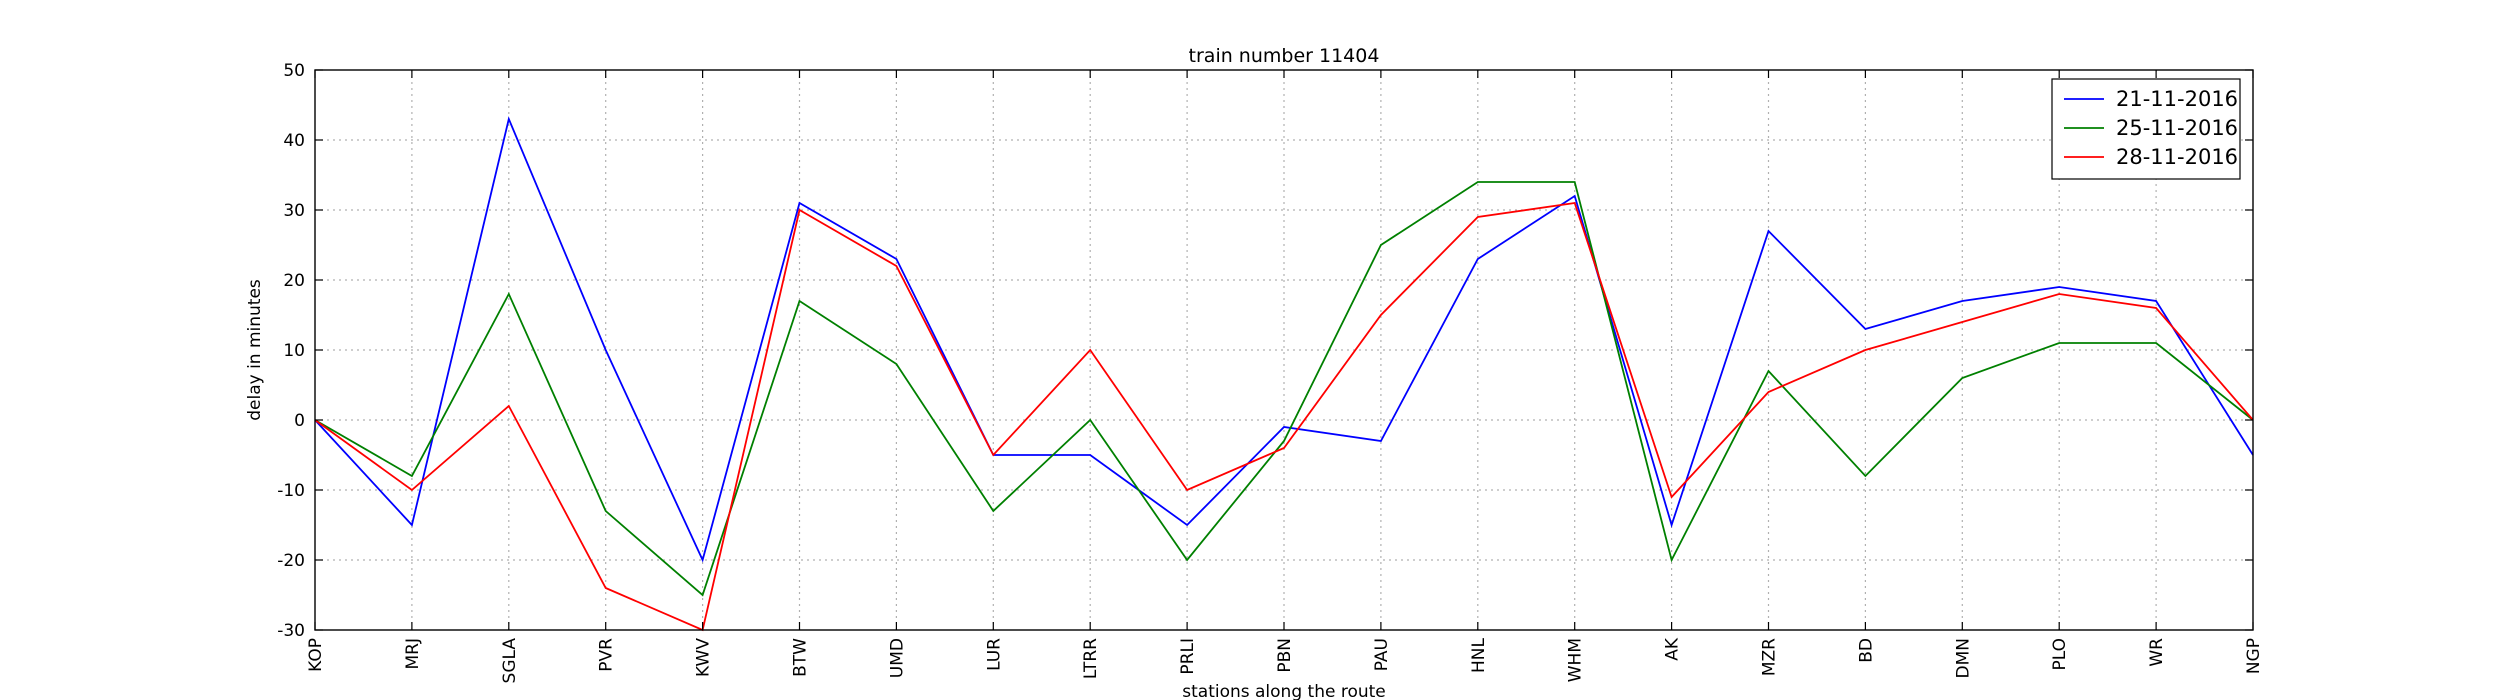 The height and width of the screenshot is (700, 2500). Describe the element at coordinates (994, 654) in the screenshot. I see `x-tick-label: LUR` at that location.